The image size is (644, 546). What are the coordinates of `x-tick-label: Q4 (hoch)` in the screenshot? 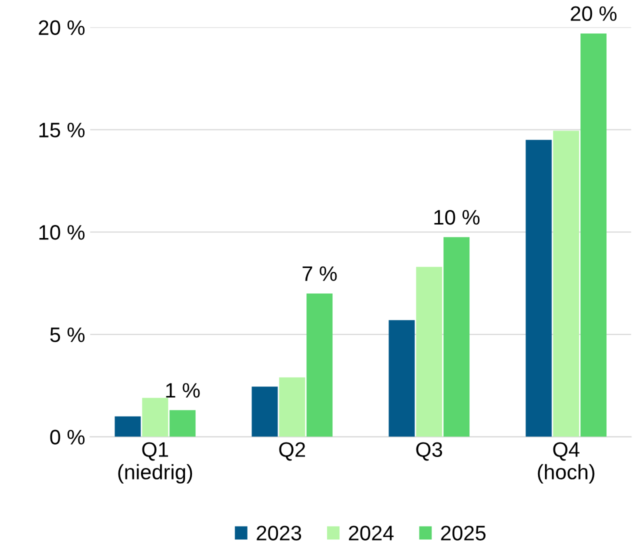 It's located at (566, 463).